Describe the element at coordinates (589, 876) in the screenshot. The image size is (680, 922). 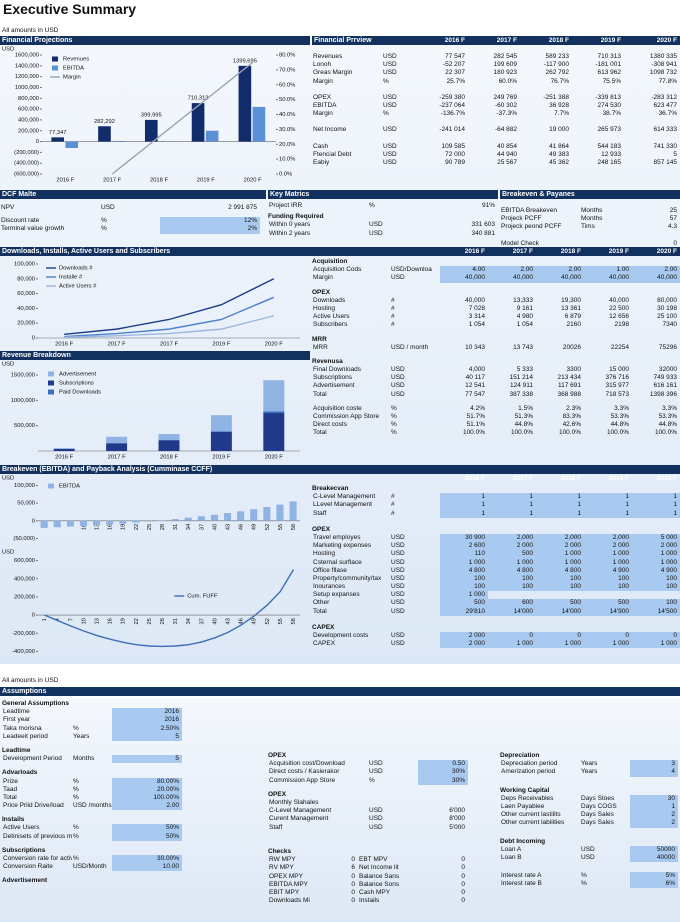
I see `row: Interest rate A% 5%` at that location.